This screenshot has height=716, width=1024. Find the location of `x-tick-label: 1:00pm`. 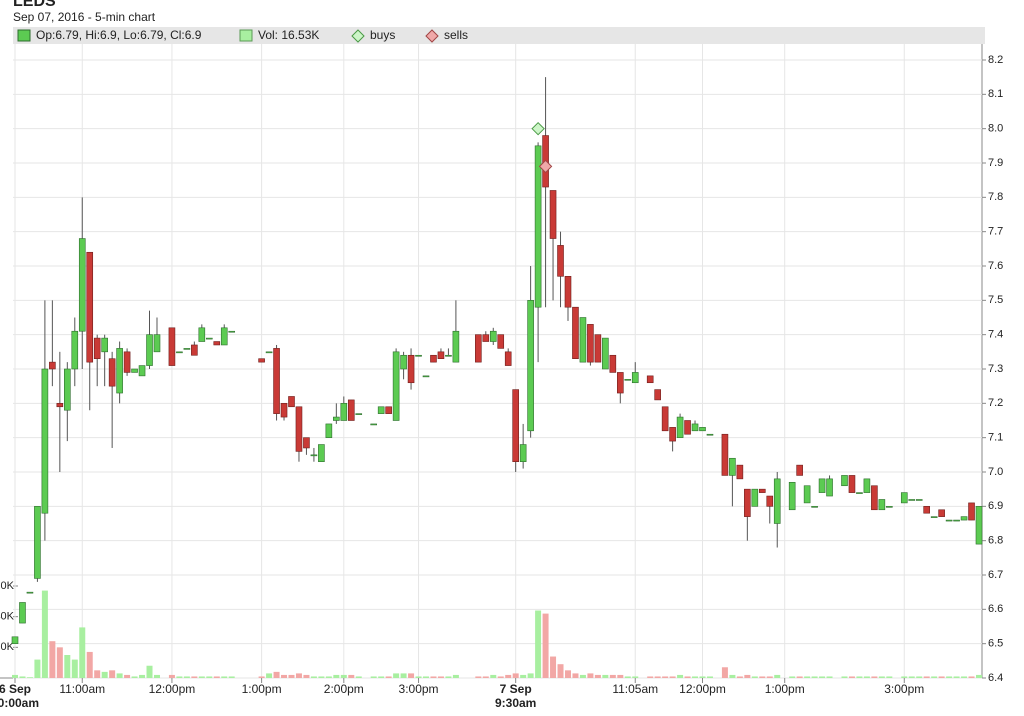

x-tick-label: 1:00pm is located at coordinates (261, 689).